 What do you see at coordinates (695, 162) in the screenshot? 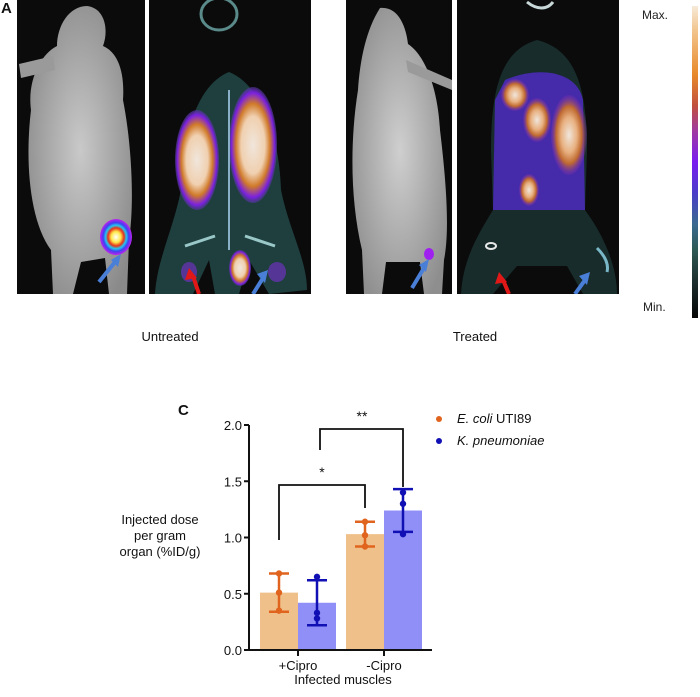
I see `colorbar-scale` at bounding box center [695, 162].